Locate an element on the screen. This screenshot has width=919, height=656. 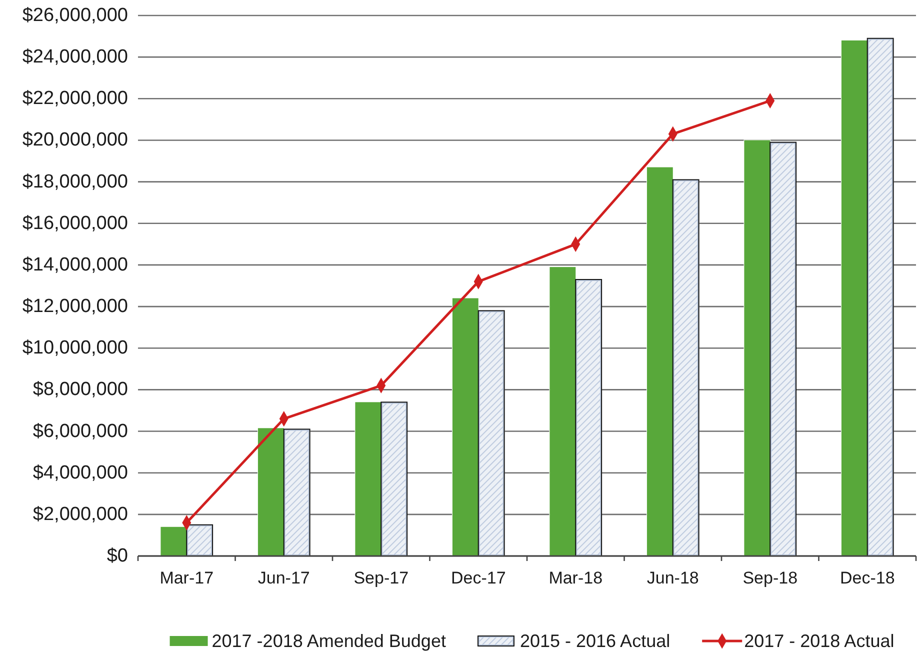
y-tick-label: $0 is located at coordinates (117, 556).